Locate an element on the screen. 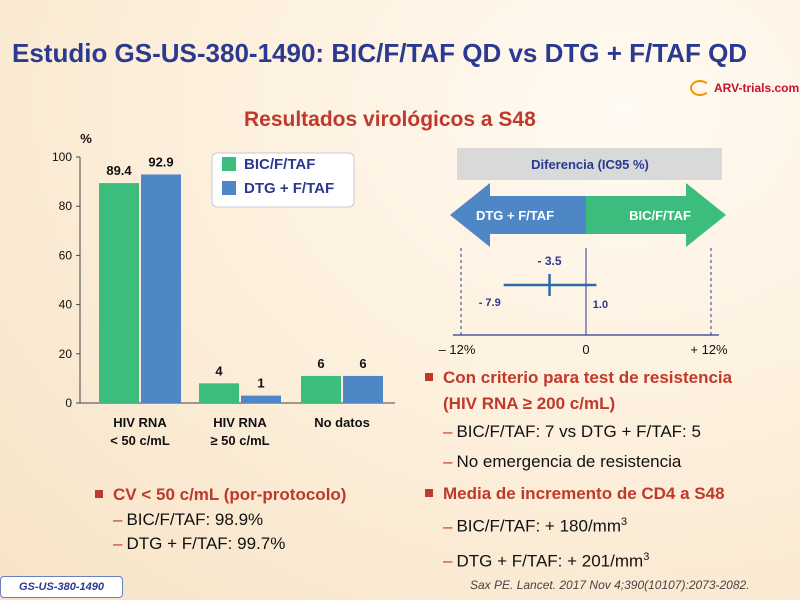 This screenshot has height=600, width=800. y-tick-label: 20 is located at coordinates (66, 354).